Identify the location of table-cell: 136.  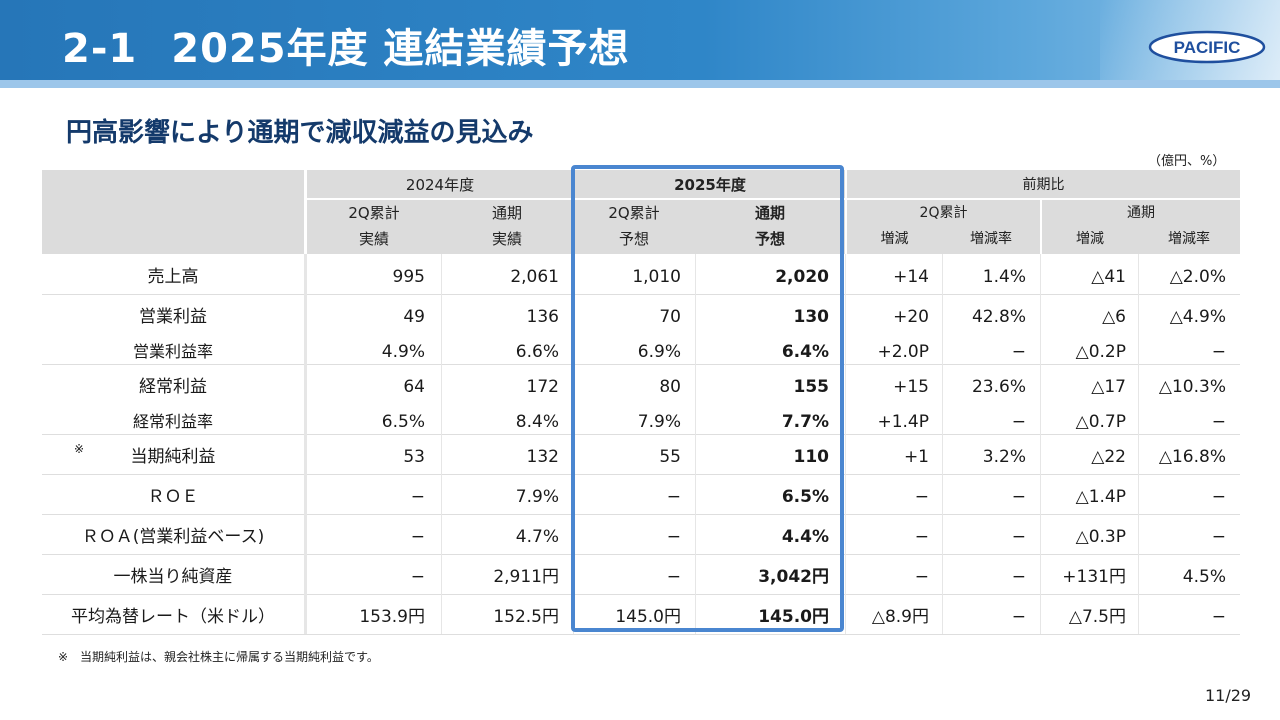
(542, 317).